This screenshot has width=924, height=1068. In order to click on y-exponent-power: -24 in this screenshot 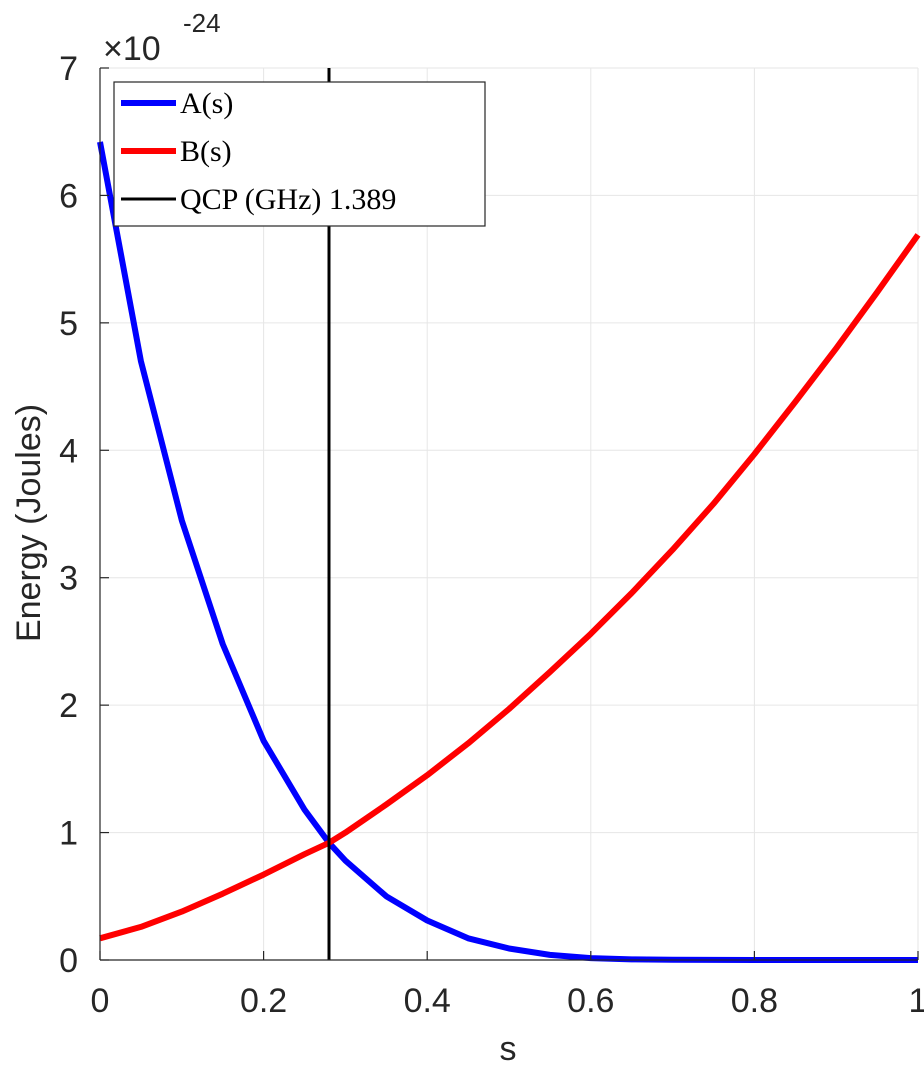, I will do `click(202, 23)`.